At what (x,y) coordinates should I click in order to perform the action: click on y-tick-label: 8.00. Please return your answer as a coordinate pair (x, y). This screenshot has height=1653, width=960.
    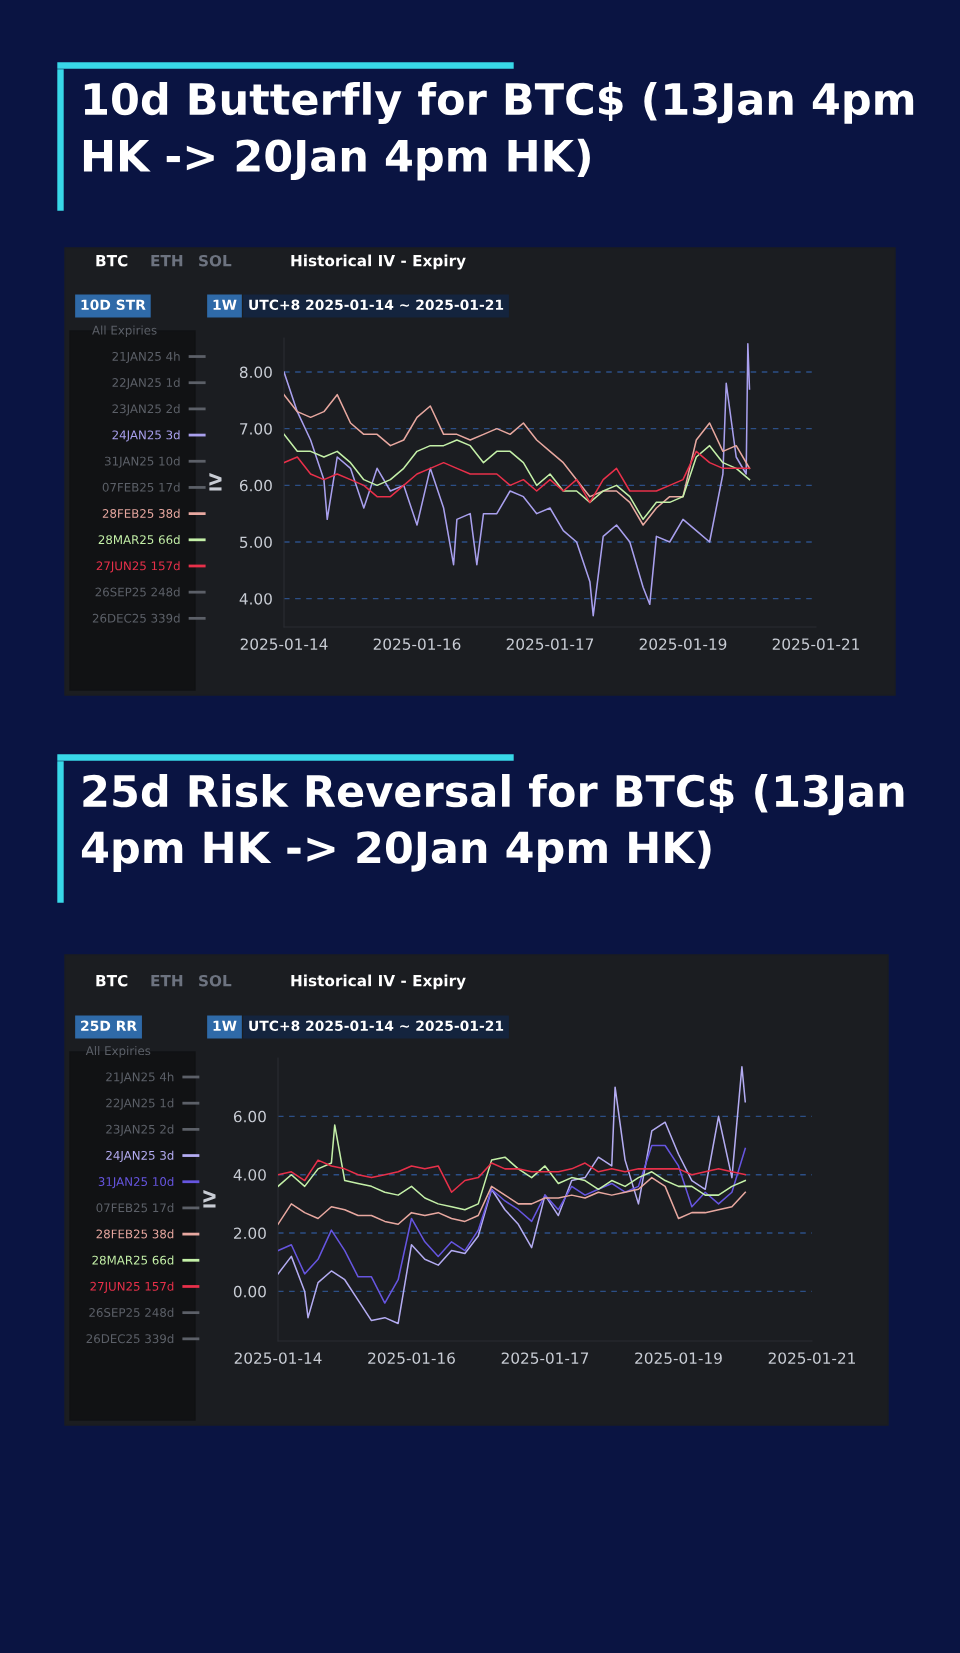
    Looking at the image, I should click on (255, 372).